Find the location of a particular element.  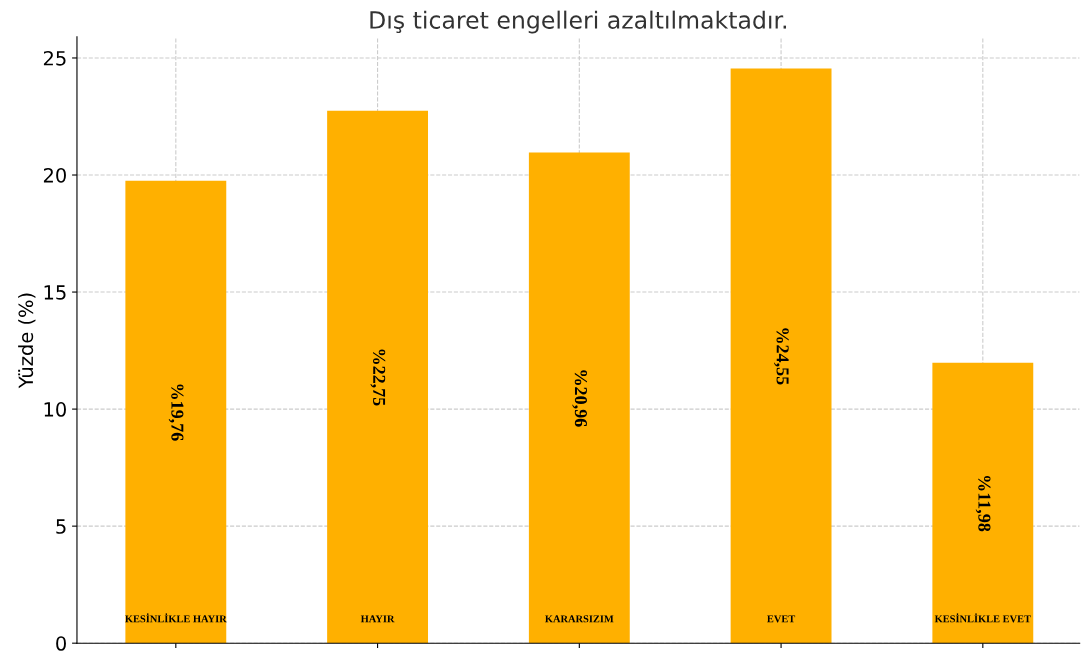

y-tick-label: 20 is located at coordinates (54, 175).